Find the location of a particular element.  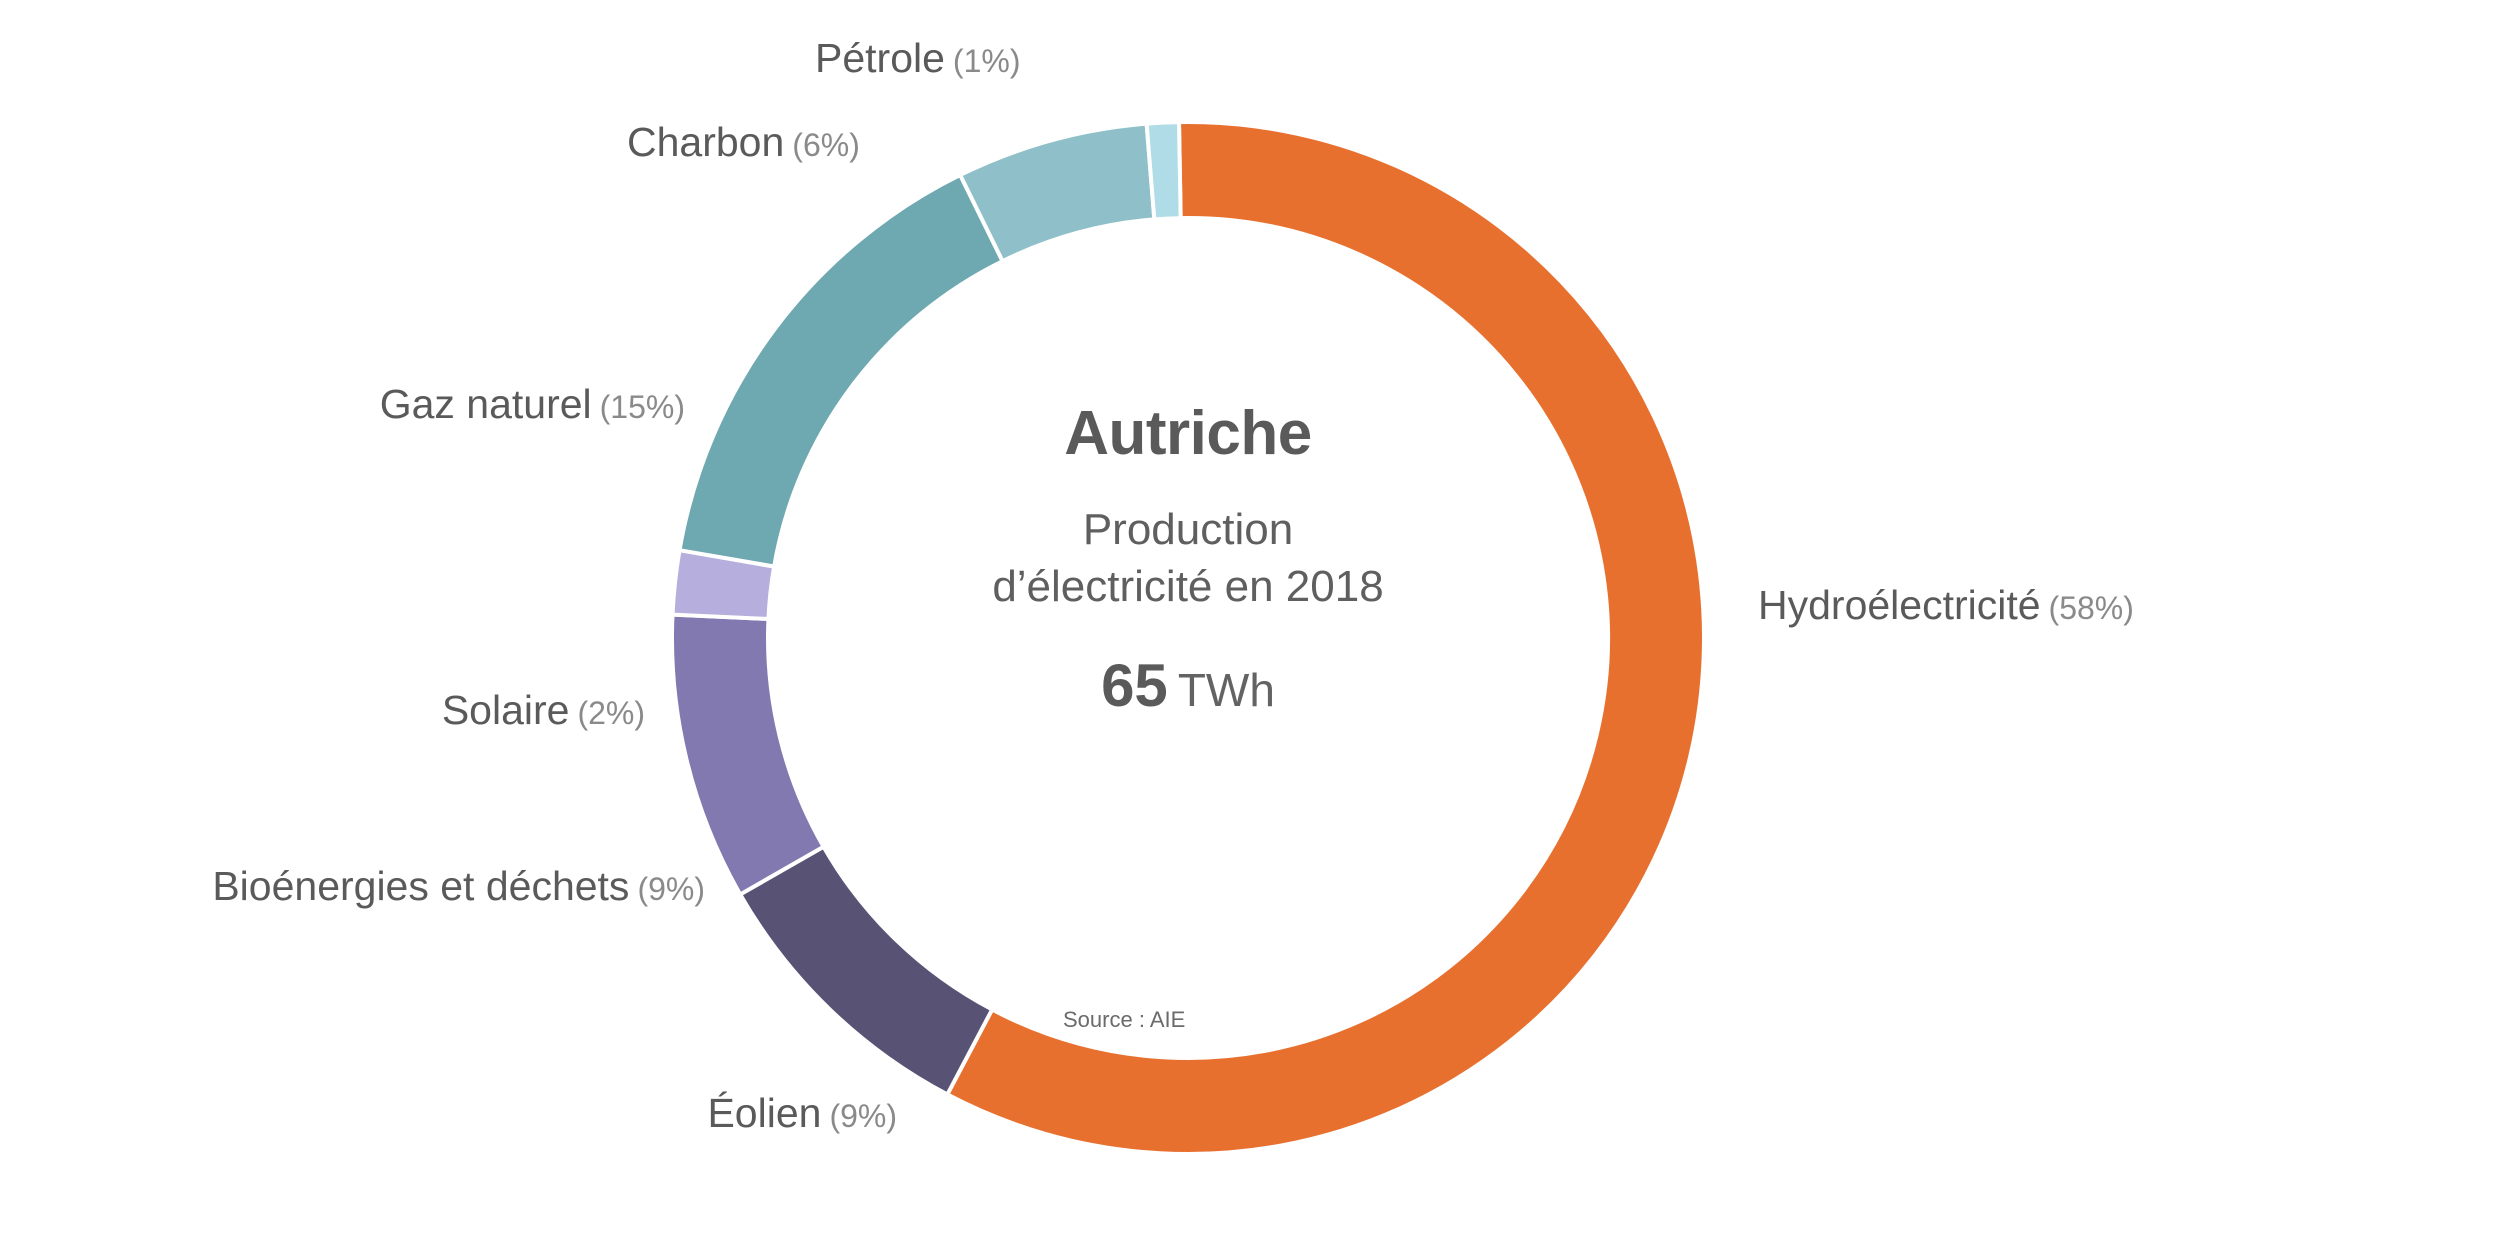

slice-label-solaire: Solaire (2%) is located at coordinates (543, 710).